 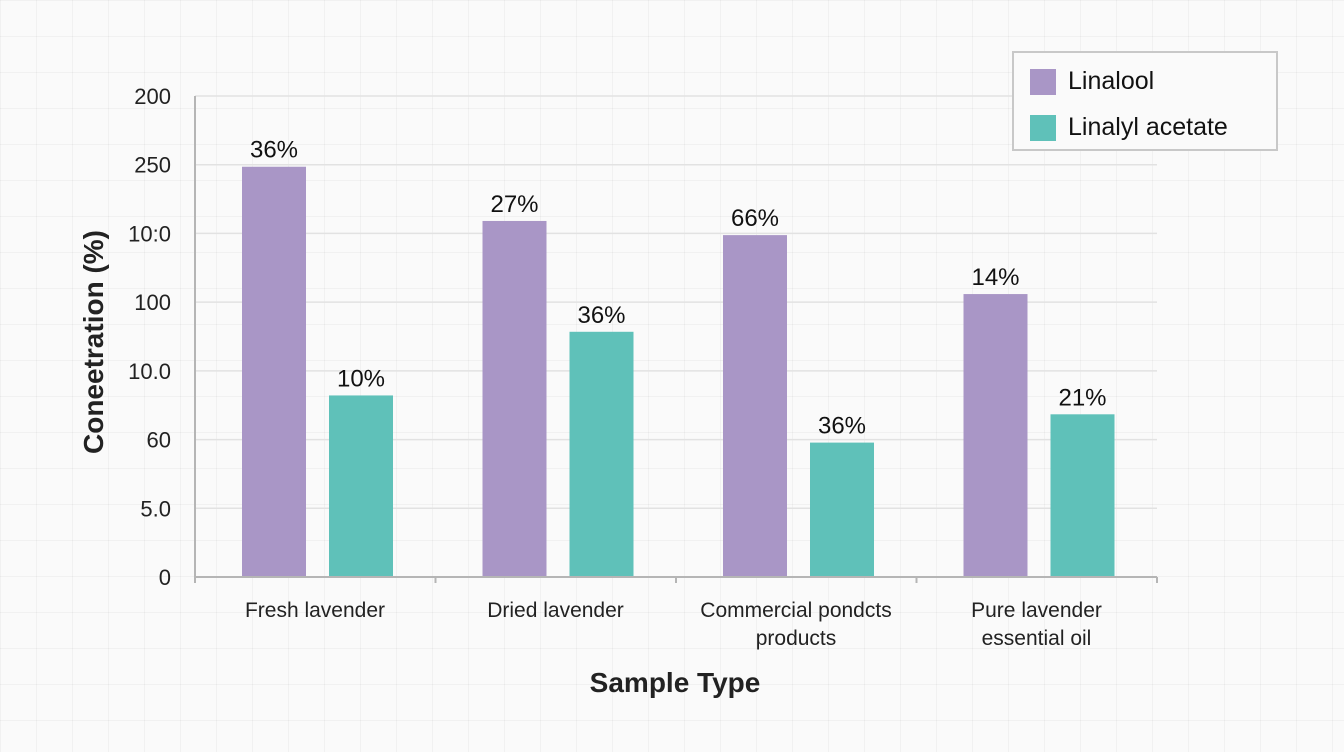 What do you see at coordinates (93, 342) in the screenshot?
I see `y-axis-title: Coneetration (%)` at bounding box center [93, 342].